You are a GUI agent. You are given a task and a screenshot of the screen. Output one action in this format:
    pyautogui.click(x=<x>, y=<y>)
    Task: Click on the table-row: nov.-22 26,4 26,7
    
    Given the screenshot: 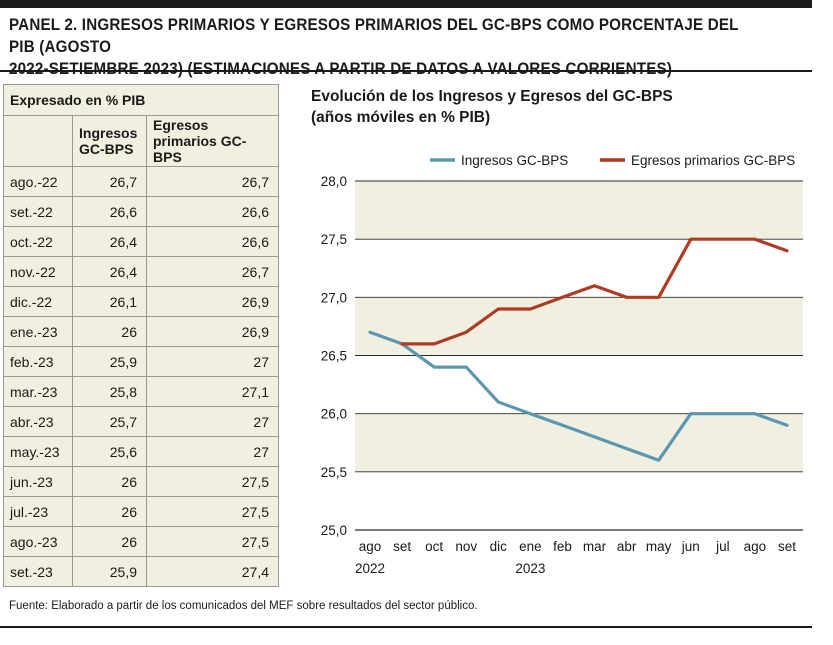 What is the action you would take?
    pyautogui.click(x=141, y=271)
    